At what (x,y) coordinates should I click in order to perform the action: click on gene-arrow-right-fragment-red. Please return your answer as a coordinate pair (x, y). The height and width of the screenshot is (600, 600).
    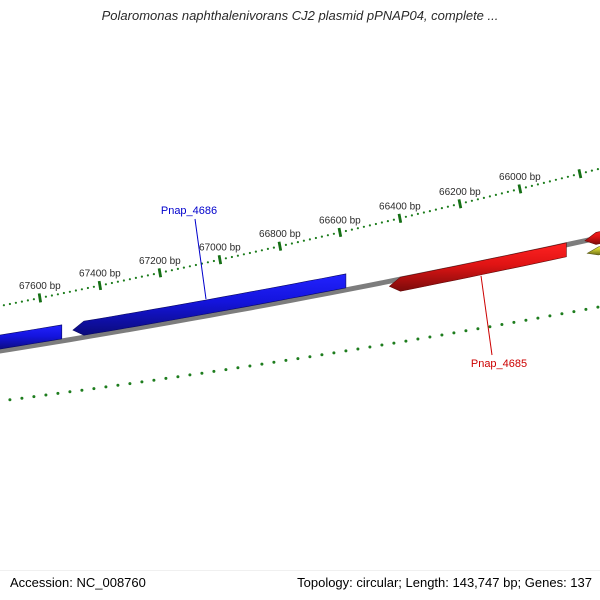
    Looking at the image, I should click on (592, 237).